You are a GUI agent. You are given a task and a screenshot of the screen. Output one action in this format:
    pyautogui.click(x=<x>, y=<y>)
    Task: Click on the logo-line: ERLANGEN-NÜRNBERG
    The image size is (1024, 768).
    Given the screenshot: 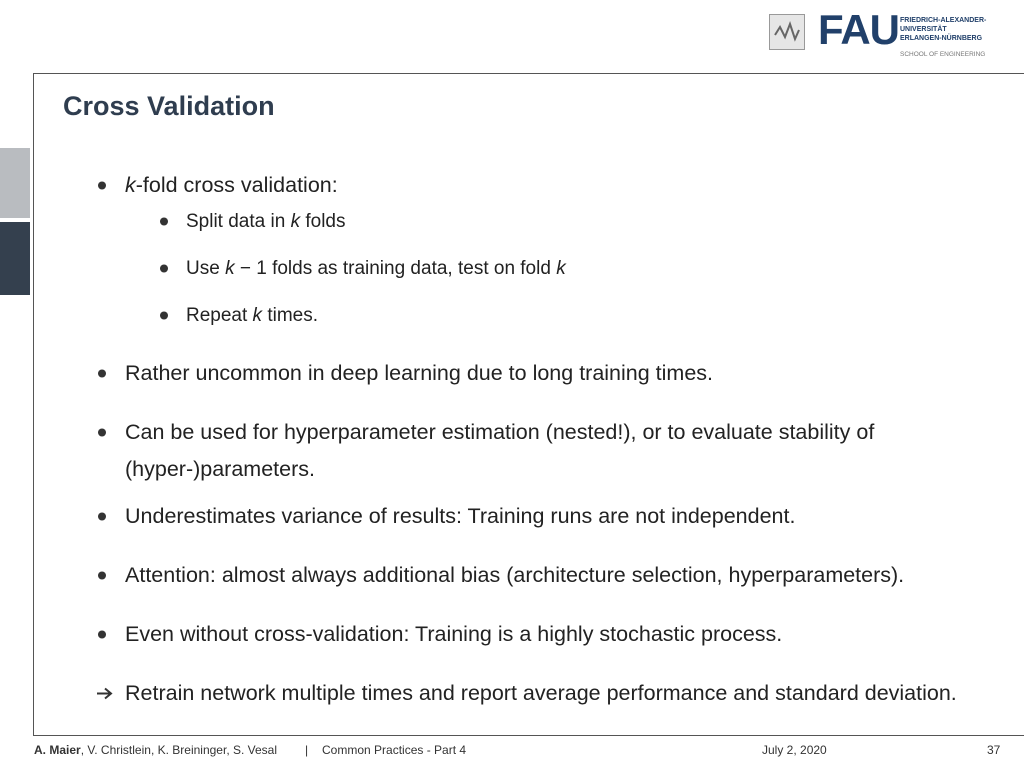 What is the action you would take?
    pyautogui.click(x=941, y=38)
    